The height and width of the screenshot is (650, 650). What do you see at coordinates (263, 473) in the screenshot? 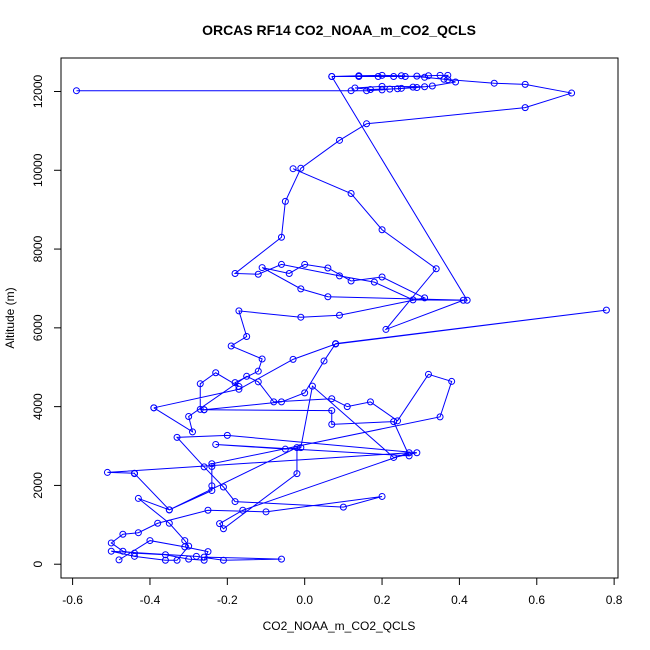
I see `series-2-line` at bounding box center [263, 473].